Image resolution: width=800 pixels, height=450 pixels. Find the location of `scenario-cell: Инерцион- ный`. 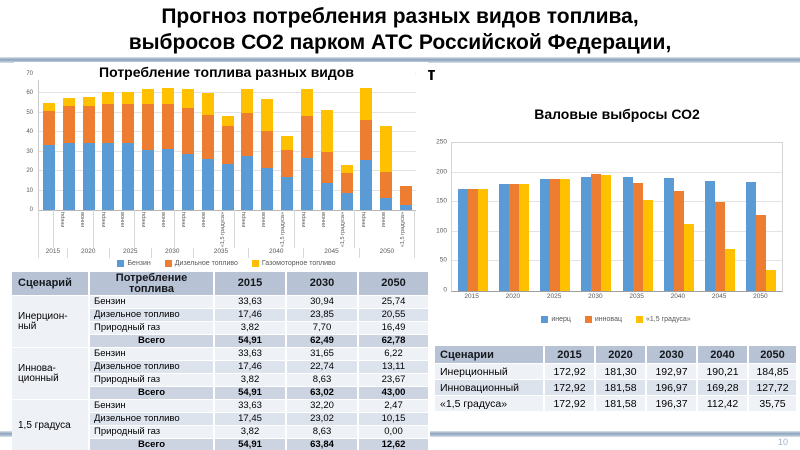

scenario-cell: Инерцион- ный is located at coordinates (51, 322).